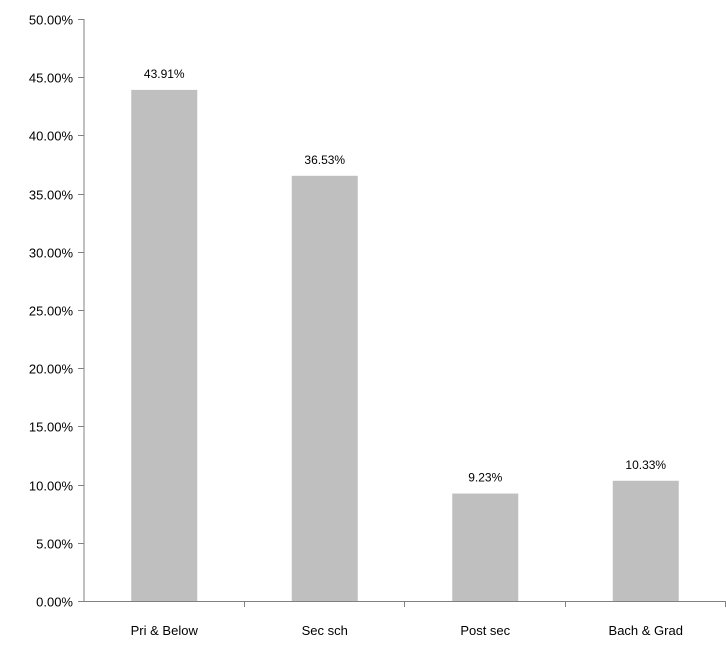  Describe the element at coordinates (54, 602) in the screenshot. I see `y-tick-label: 0.00%` at that location.